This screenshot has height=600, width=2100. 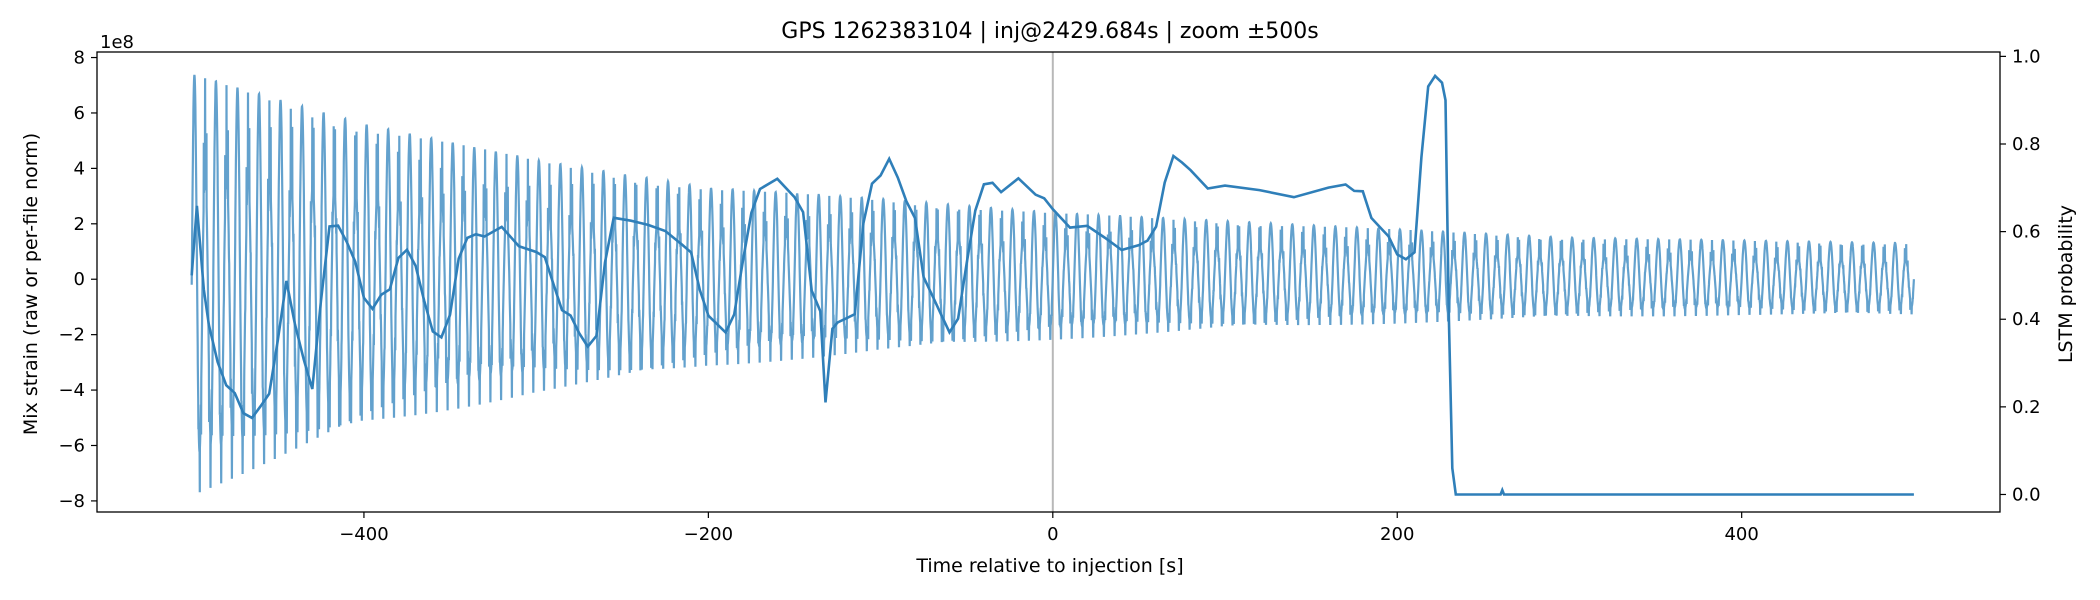 What do you see at coordinates (363, 534) in the screenshot?
I see `x-tick-label: −400` at bounding box center [363, 534].